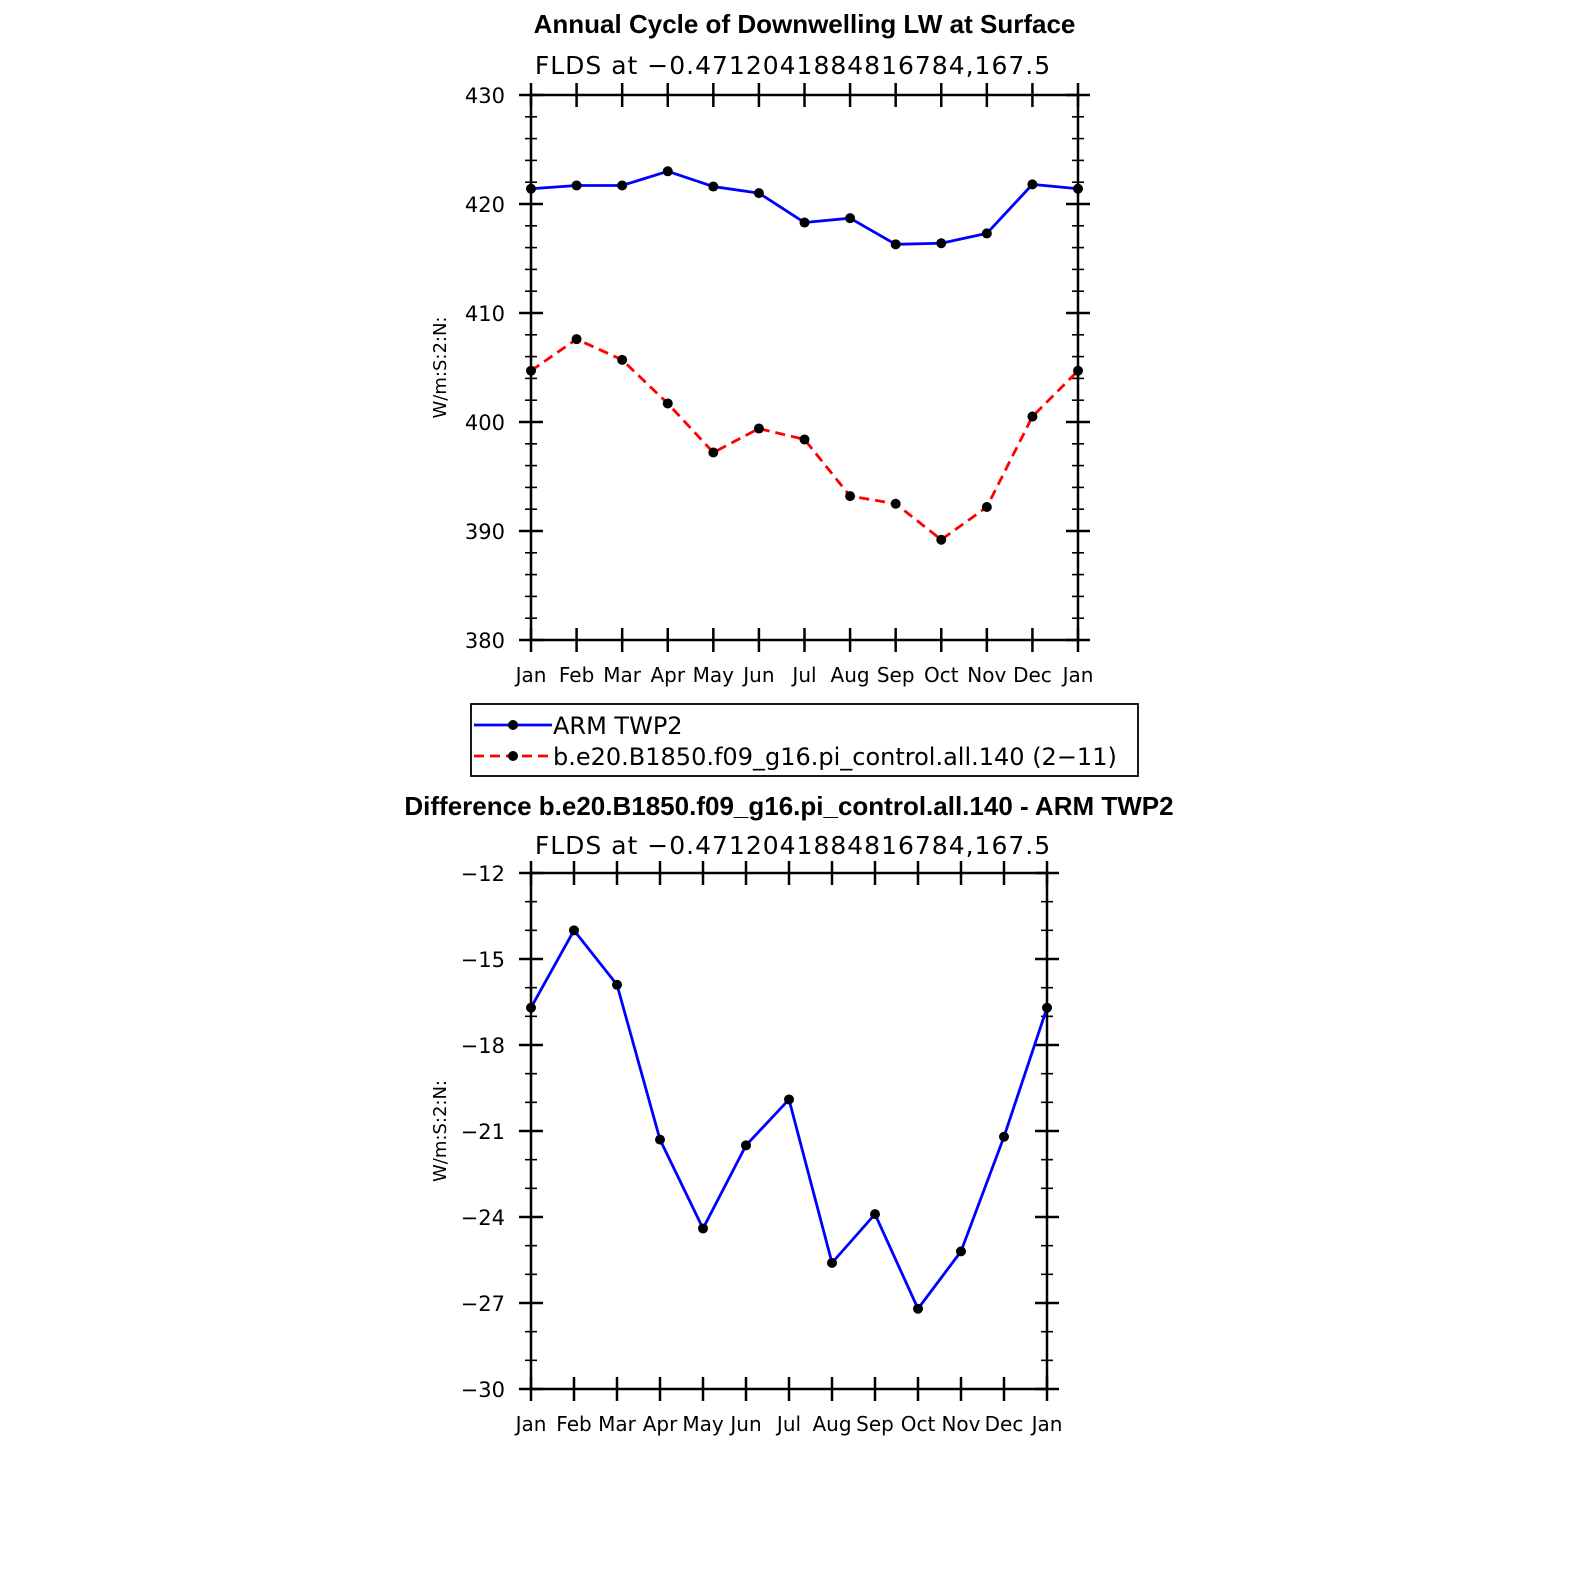  What do you see at coordinates (573, 1424) in the screenshot?
I see `chart2-x-tick-label: Feb` at bounding box center [573, 1424].